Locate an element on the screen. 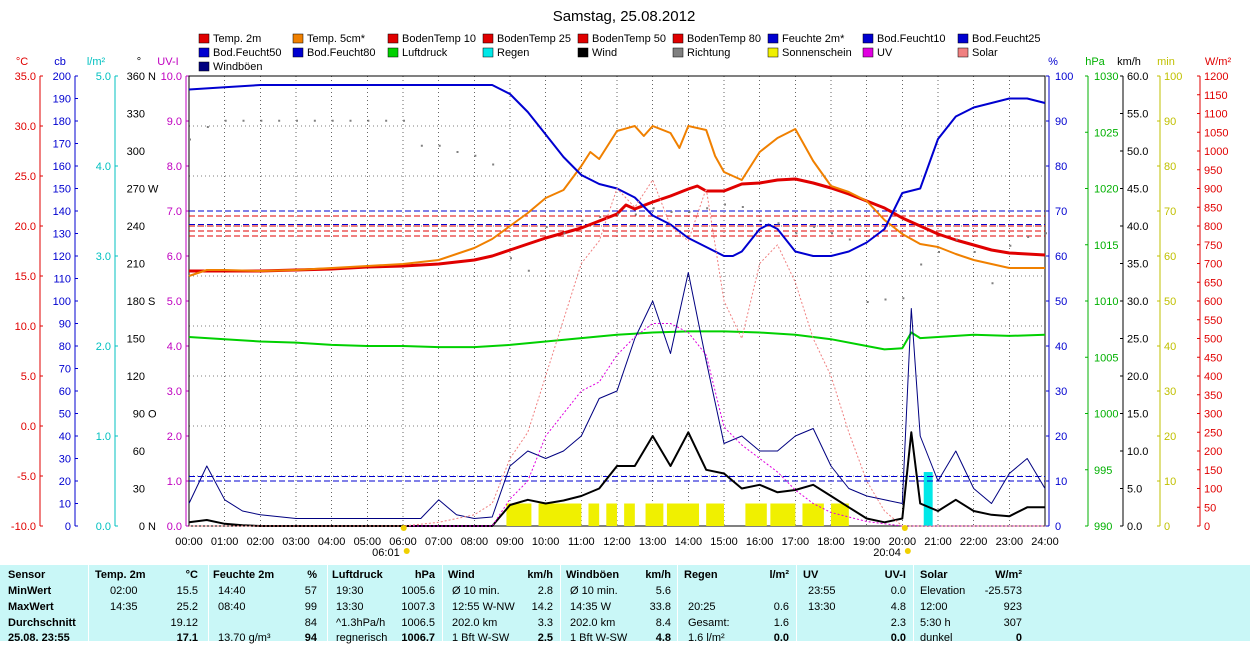 The image size is (1250, 646). axis-label-temp: 25.0 is located at coordinates (25, 177).